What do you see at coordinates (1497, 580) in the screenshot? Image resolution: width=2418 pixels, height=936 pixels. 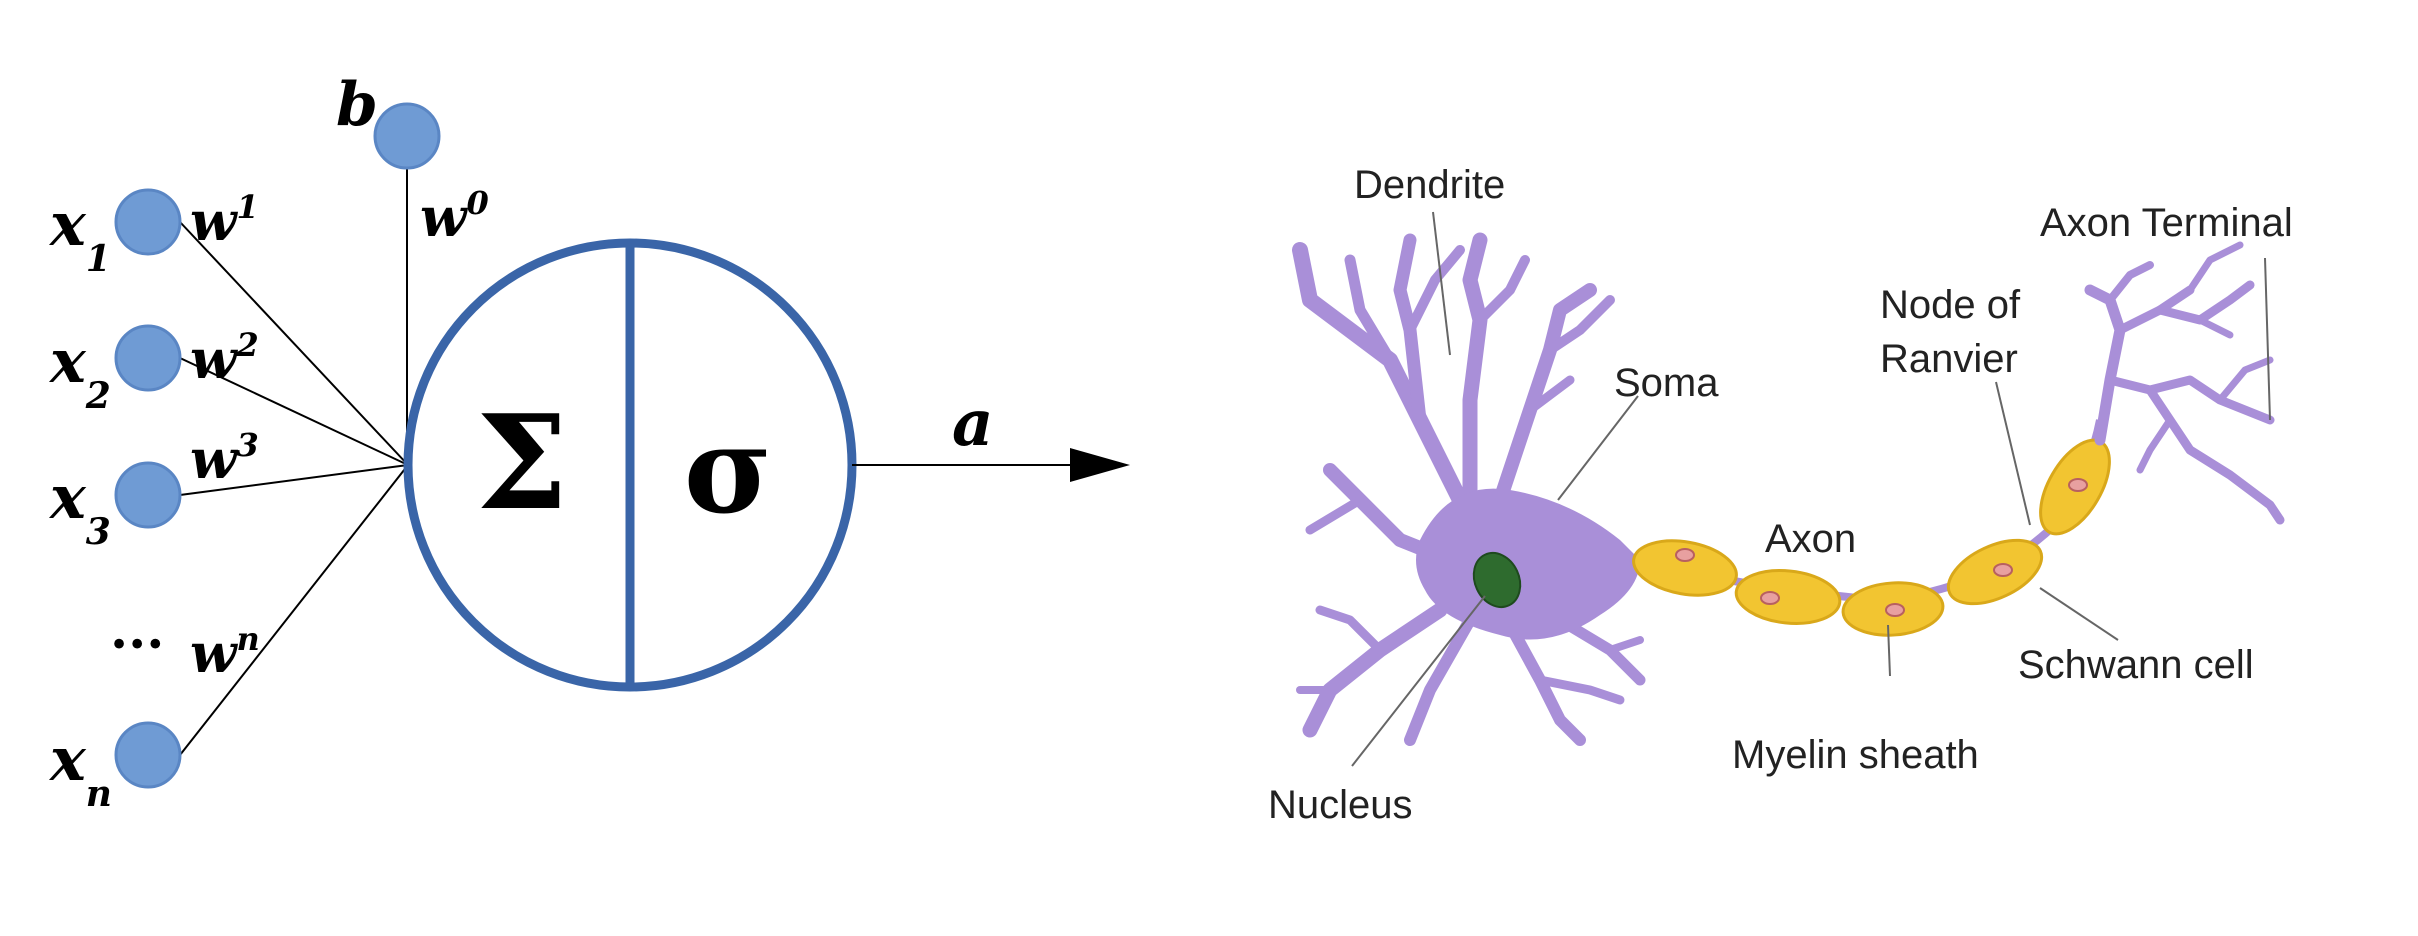 I see `nucleus` at bounding box center [1497, 580].